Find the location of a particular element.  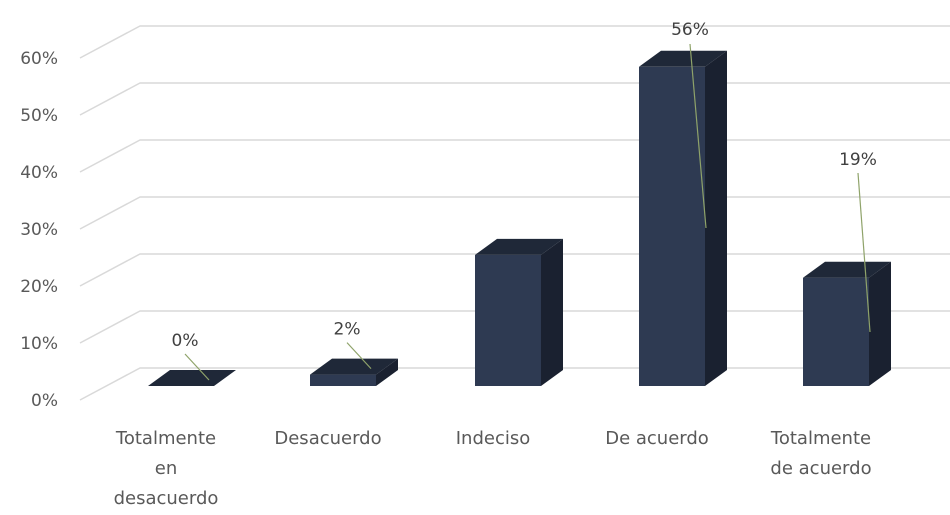

category-label: desacuerdo is located at coordinates (166, 498).